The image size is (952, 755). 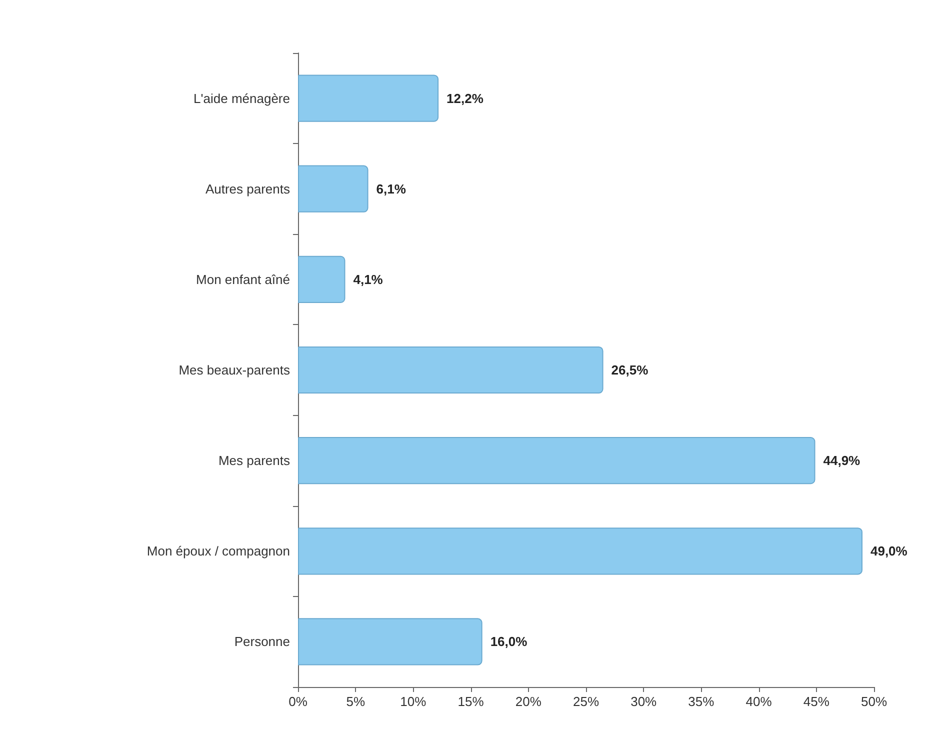 What do you see at coordinates (759, 701) in the screenshot?
I see `x-tick-label: 40%` at bounding box center [759, 701].